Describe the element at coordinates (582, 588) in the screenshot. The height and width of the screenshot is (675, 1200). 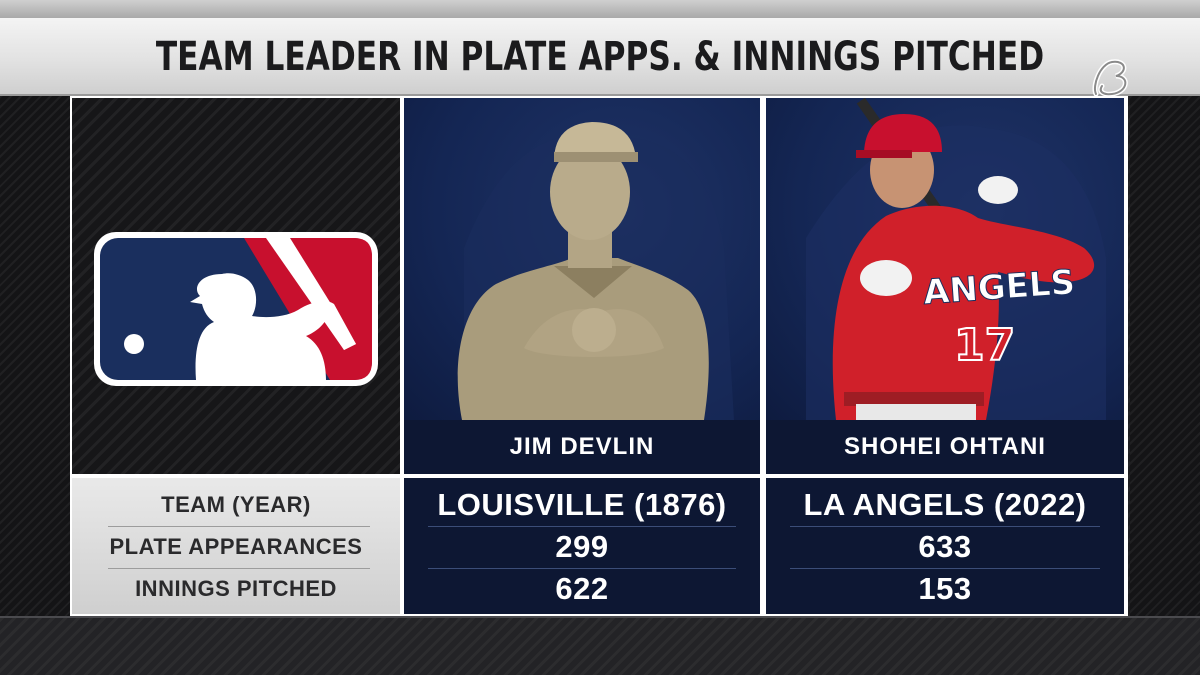
I see `devlin-innings-pitched: 622` at that location.